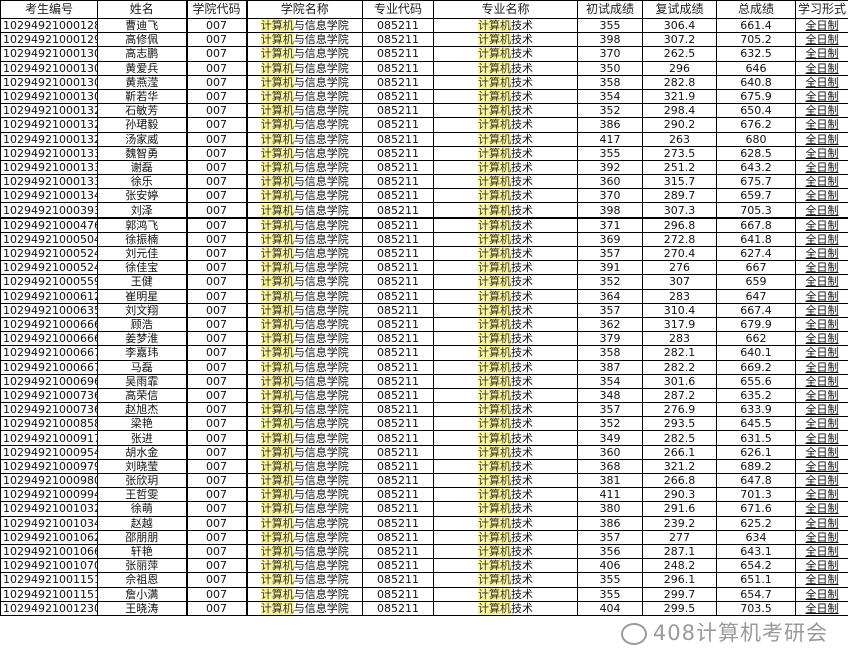 The width and height of the screenshot is (848, 650). Describe the element at coordinates (610, 40) in the screenshot. I see `initial-score: 398` at that location.